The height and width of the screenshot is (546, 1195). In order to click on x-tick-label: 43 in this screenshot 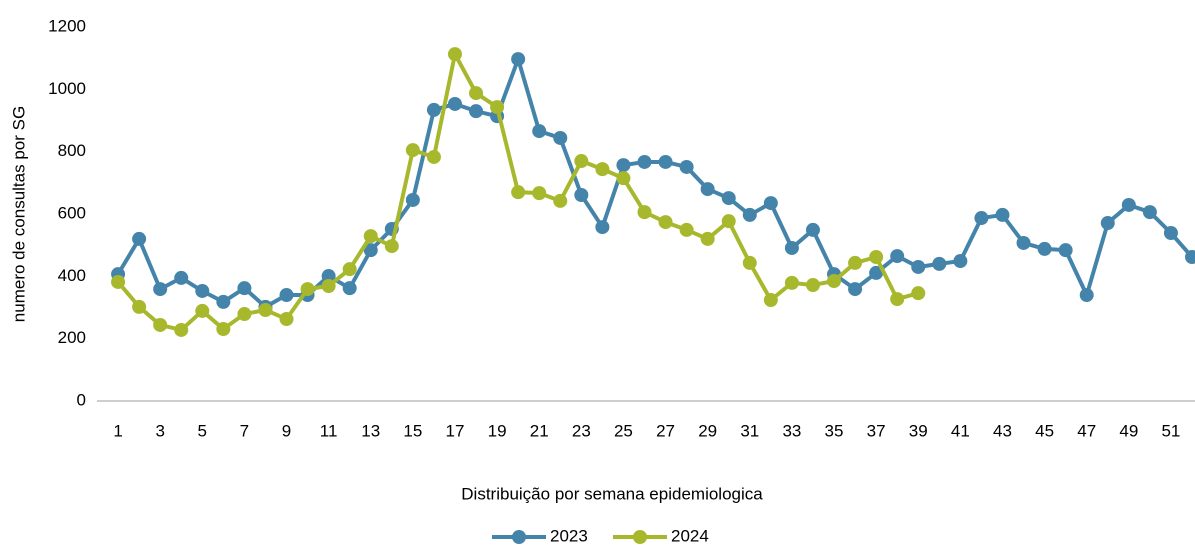, I will do `click(1002, 430)`.